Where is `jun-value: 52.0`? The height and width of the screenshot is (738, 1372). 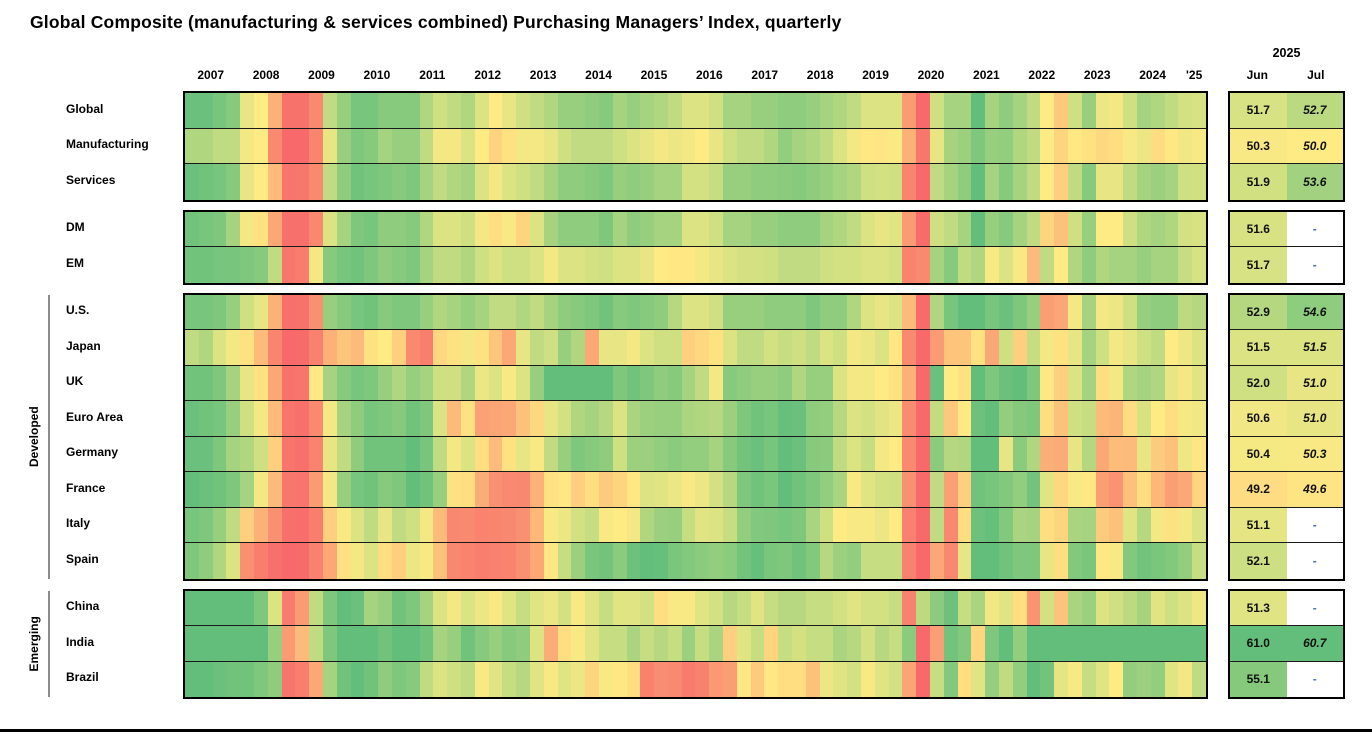 jun-value: 52.0 is located at coordinates (1258, 382).